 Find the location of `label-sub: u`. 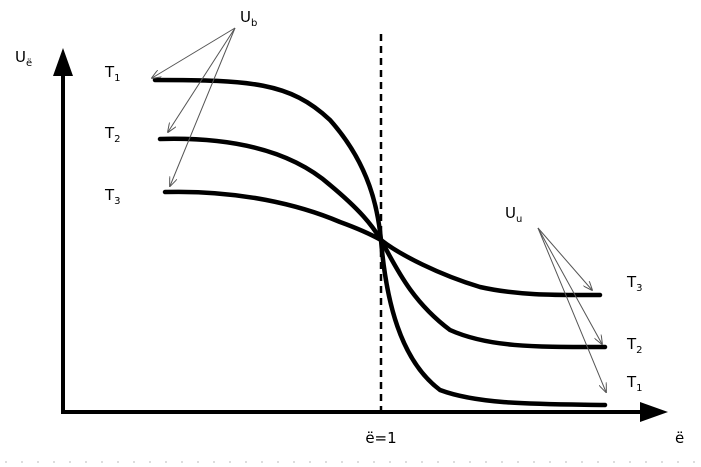

label-sub: u is located at coordinates (519, 219).